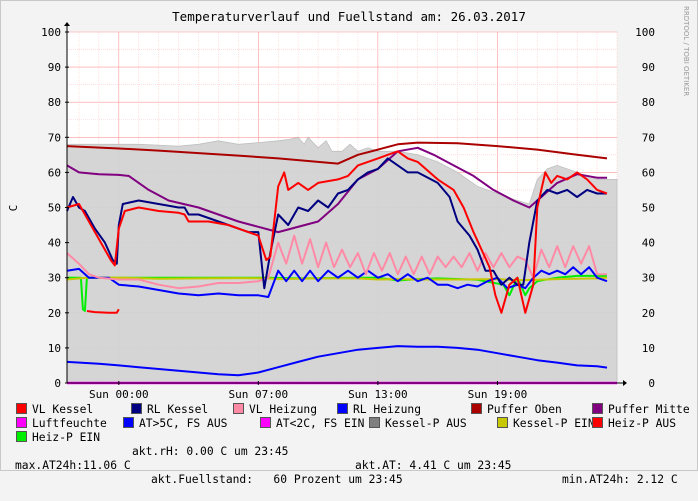 The height and width of the screenshot is (501, 698). I want to click on y-tick-label-right: 60, so click(648, 172).